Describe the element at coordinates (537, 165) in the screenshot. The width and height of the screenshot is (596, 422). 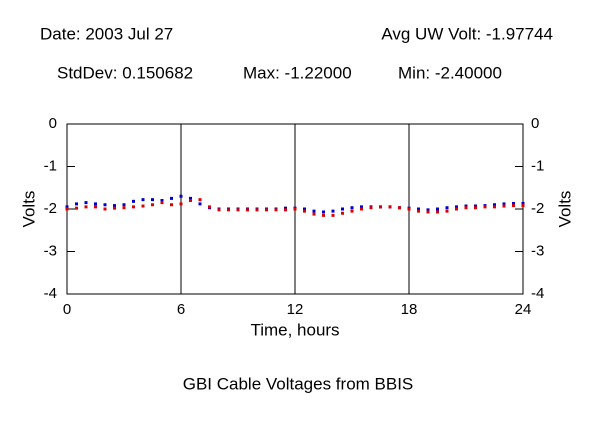
I see `y2-tick-label: -1` at that location.